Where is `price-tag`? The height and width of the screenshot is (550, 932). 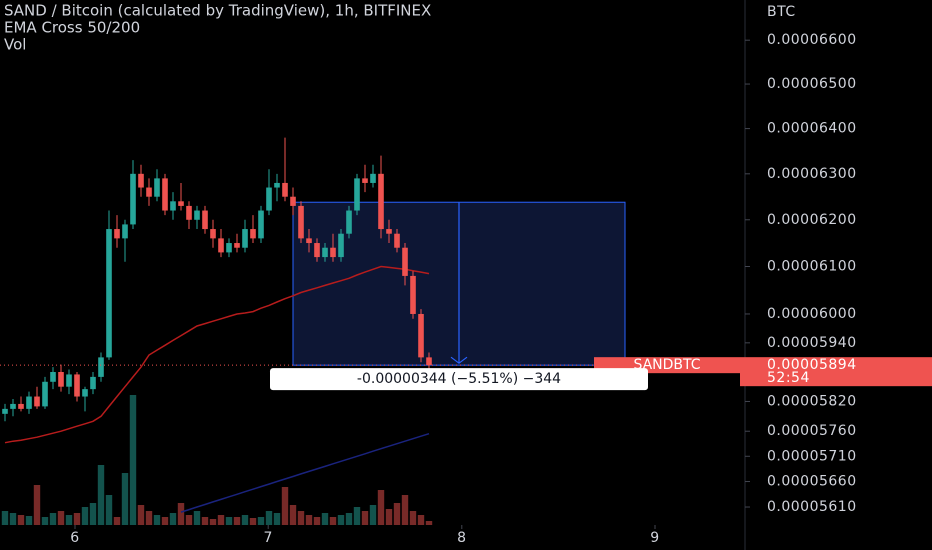 price-tag is located at coordinates (836, 372).